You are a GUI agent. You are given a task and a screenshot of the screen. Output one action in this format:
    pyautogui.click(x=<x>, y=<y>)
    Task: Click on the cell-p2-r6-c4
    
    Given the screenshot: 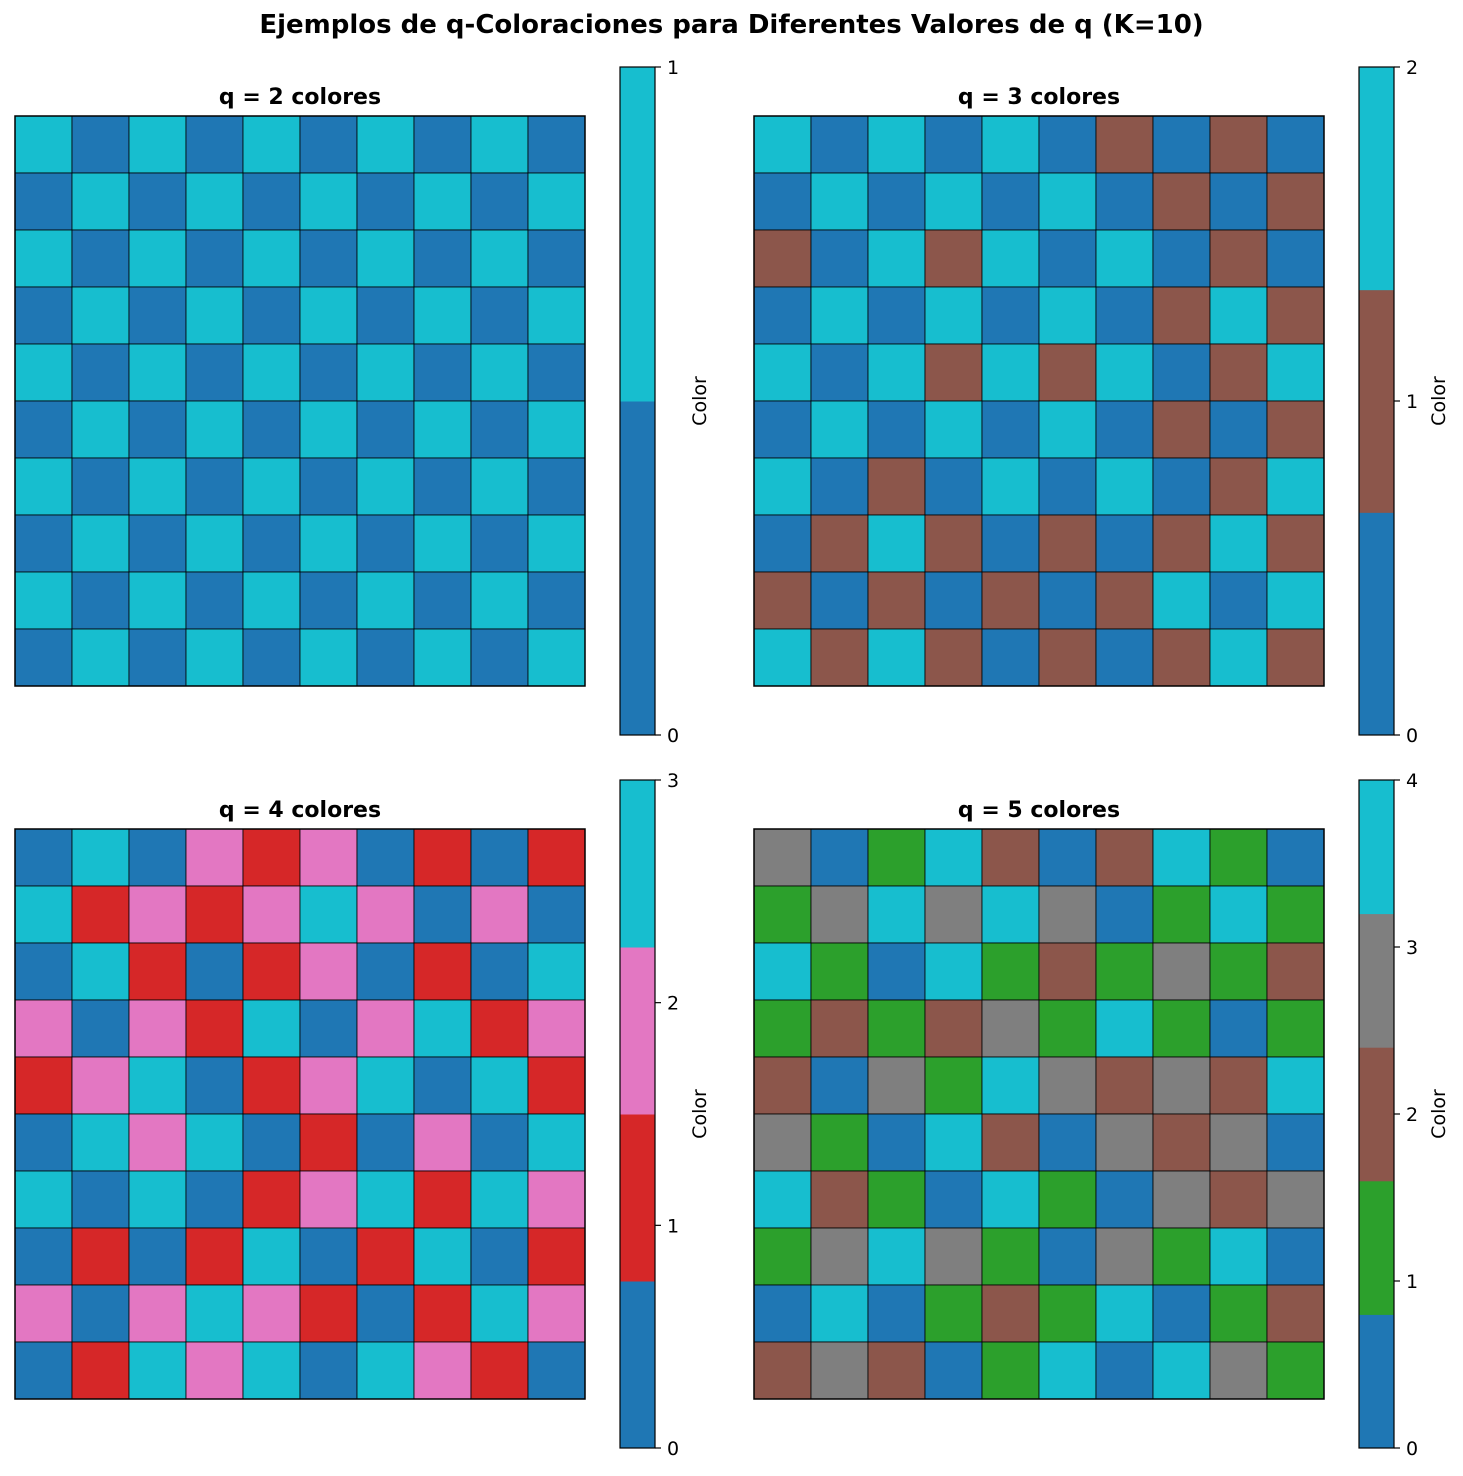 What is the action you would take?
    pyautogui.click(x=1010, y=486)
    